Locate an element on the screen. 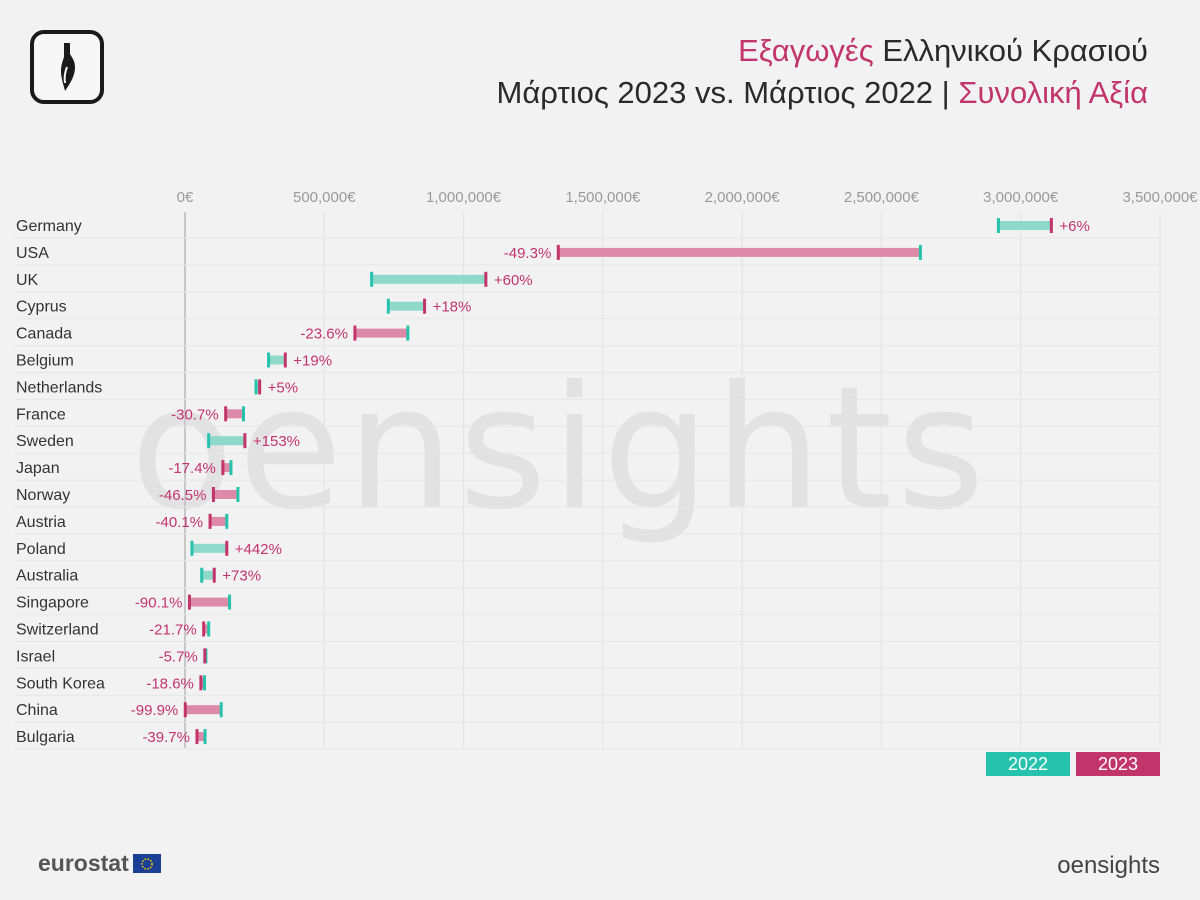 The image size is (1200, 900). change-label: +442% is located at coordinates (258, 549).